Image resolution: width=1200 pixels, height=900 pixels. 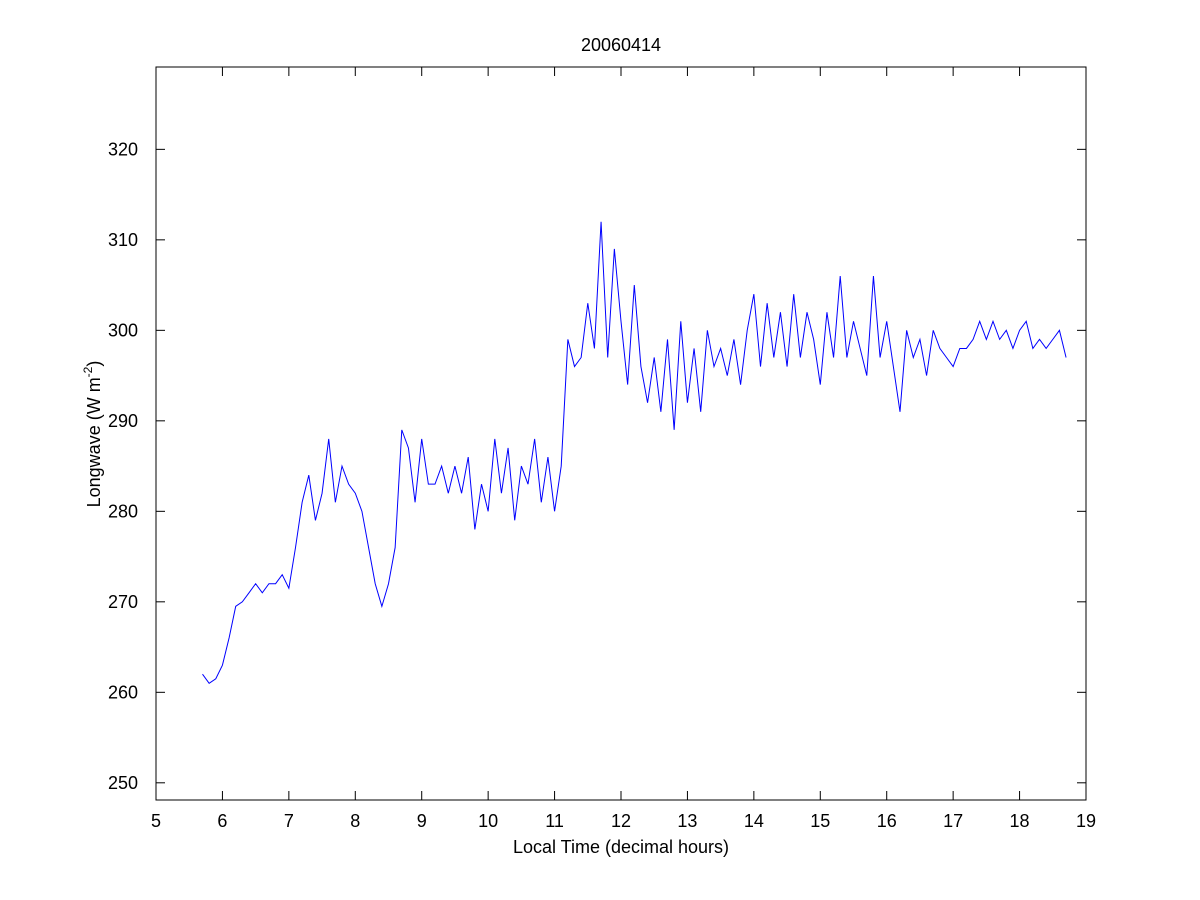 What do you see at coordinates (123, 421) in the screenshot?
I see `y-tick-label: 290` at bounding box center [123, 421].